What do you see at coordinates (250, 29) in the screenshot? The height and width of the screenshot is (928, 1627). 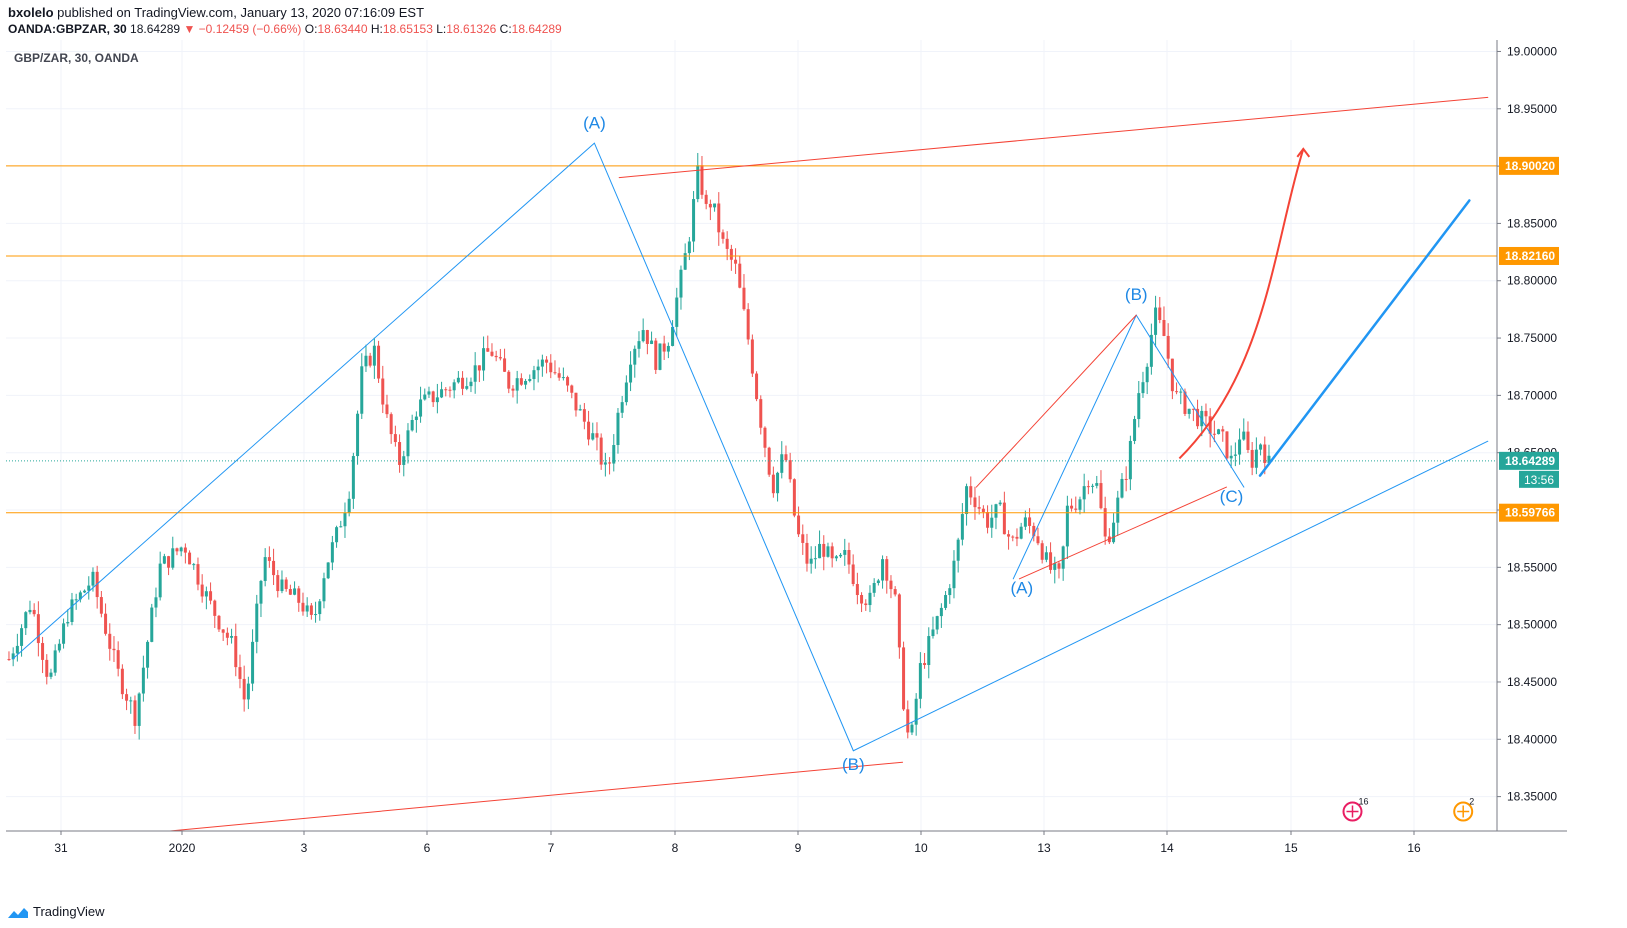 I see `change-value: −0.12459 (−0.66%)` at bounding box center [250, 29].